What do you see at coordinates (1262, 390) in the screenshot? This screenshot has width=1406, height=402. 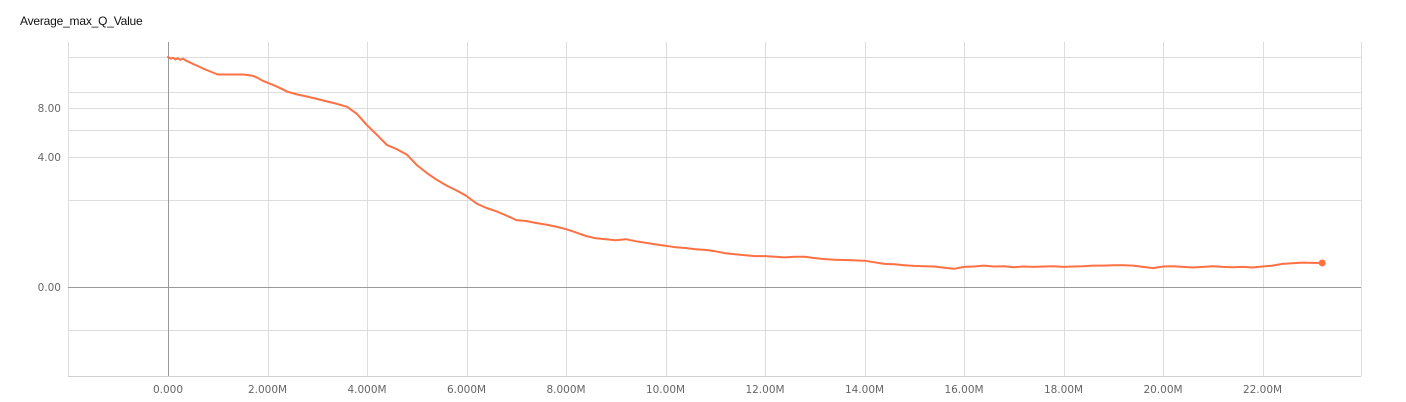 I see `x-tick-label: 22.00M` at bounding box center [1262, 390].